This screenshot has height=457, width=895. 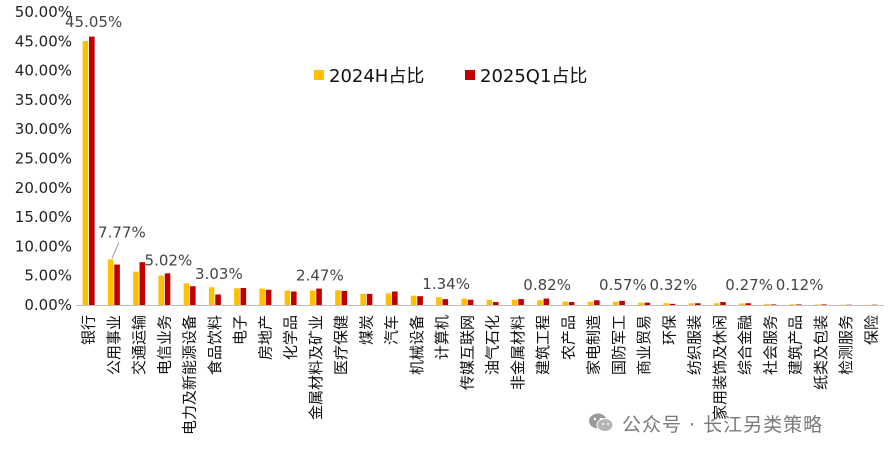 What do you see at coordinates (48, 305) in the screenshot?
I see `y-tick-label: 0.00%` at bounding box center [48, 305].